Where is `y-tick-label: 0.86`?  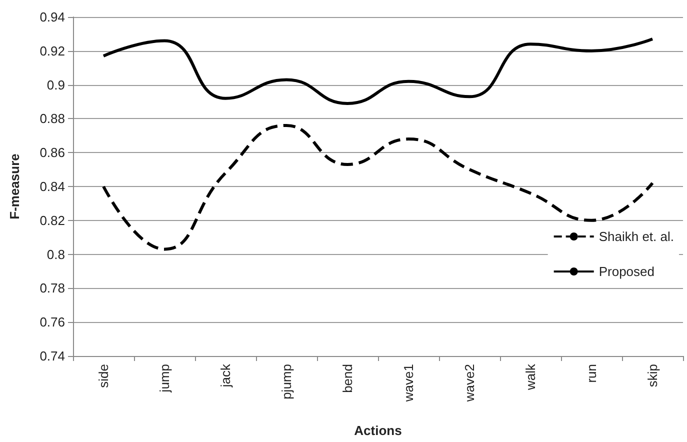 y-tick-label: 0.86 is located at coordinates (52, 152).